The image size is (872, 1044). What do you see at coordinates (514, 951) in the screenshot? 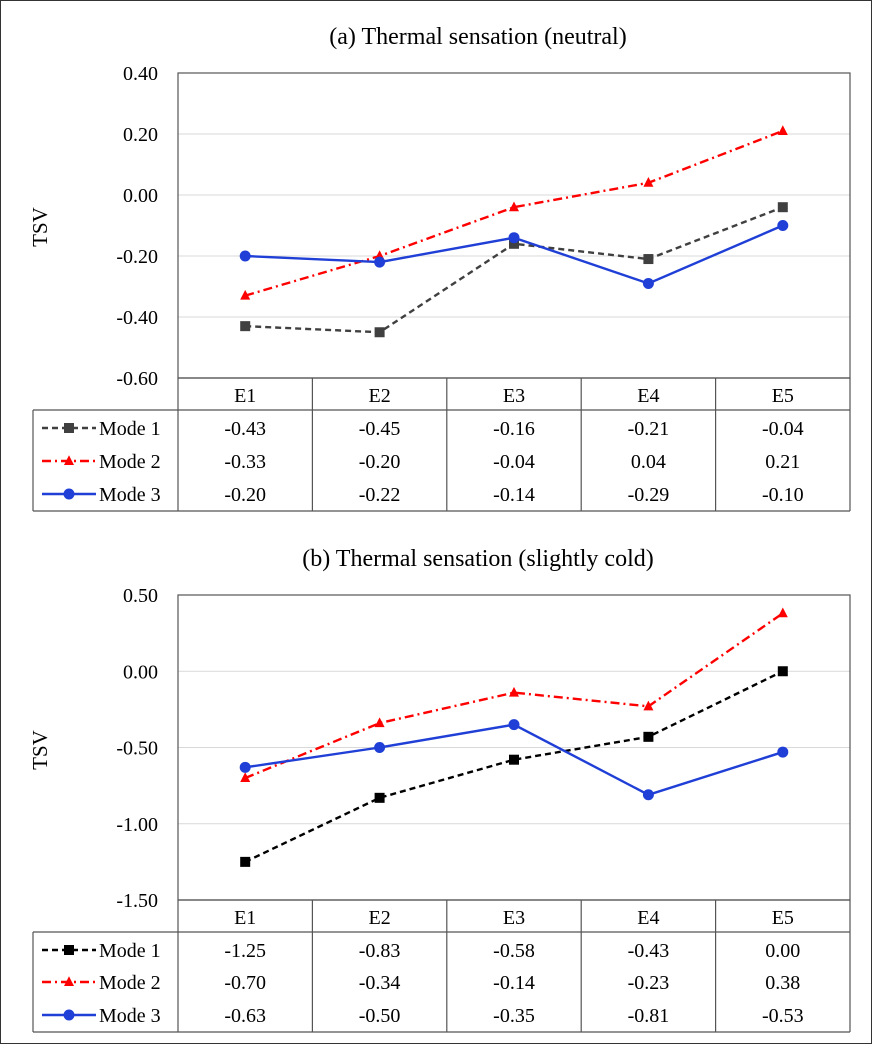
I see `table-cell: -0.58` at bounding box center [514, 951].